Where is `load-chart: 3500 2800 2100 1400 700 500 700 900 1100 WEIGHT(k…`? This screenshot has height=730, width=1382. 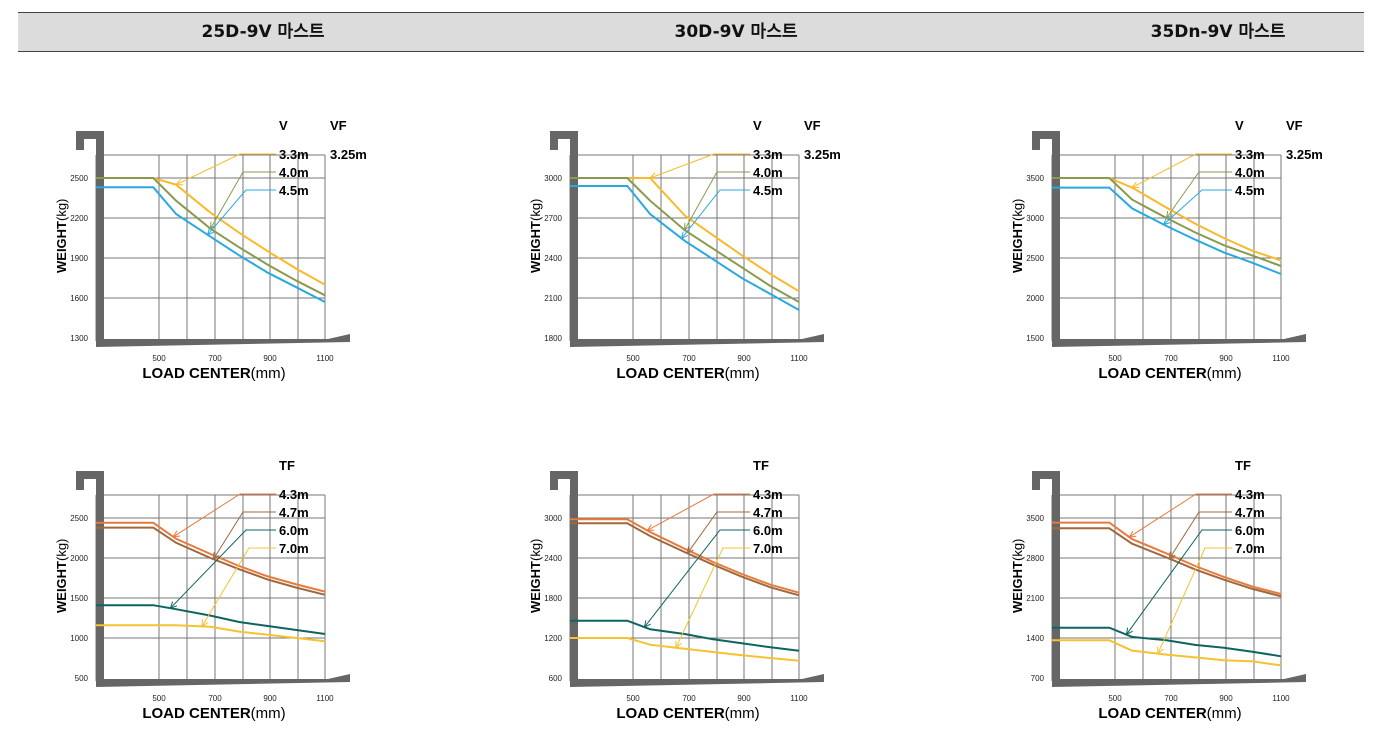
load-chart: 3500 2800 2100 1400 700 500 700 900 1100 WEIGHT(k… is located at coordinates (1158, 590).